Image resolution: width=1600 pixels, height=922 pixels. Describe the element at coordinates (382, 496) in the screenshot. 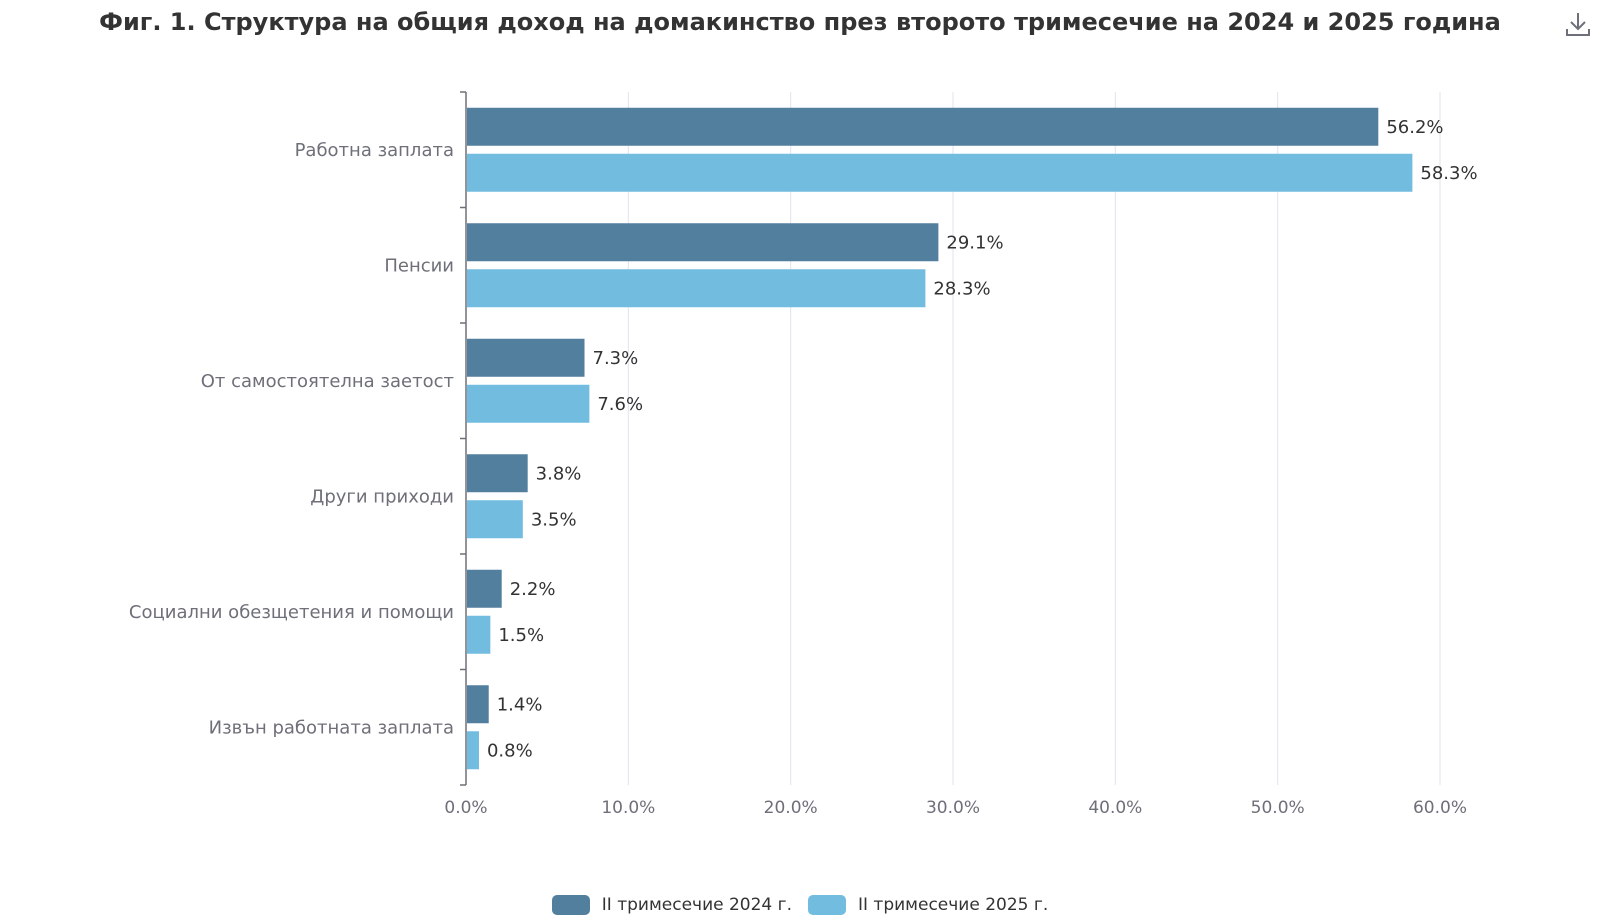

I see `category-label: Други приходи` at that location.